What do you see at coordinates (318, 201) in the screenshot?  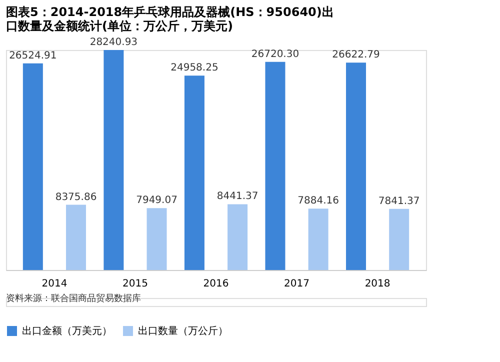 I see `data-label: 7884.16` at bounding box center [318, 201].